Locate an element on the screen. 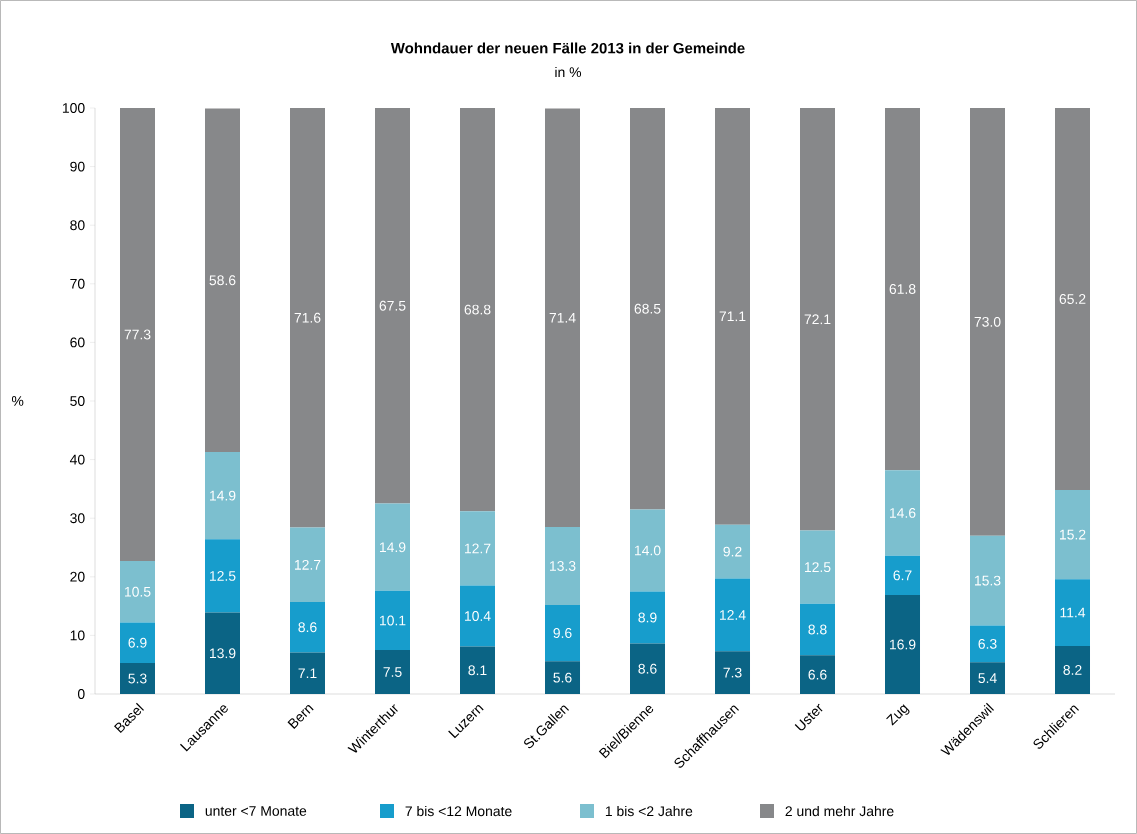 Image resolution: width=1137 pixels, height=834 pixels. data-label: 16.9 is located at coordinates (902, 644).